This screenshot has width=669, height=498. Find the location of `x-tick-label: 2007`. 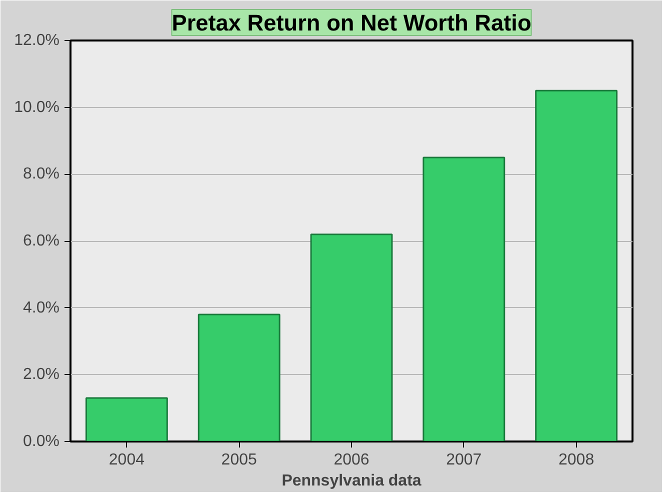

x-tick-label: 2007 is located at coordinates (464, 460).